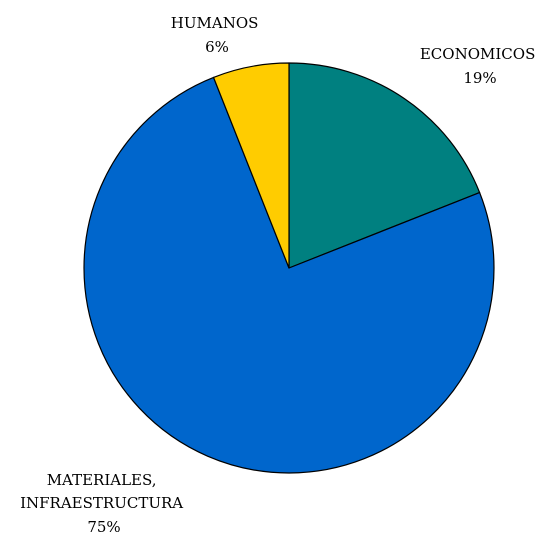 The height and width of the screenshot is (533, 551). I want to click on label-humanos: HUMANOS 6%, so click(217, 35).